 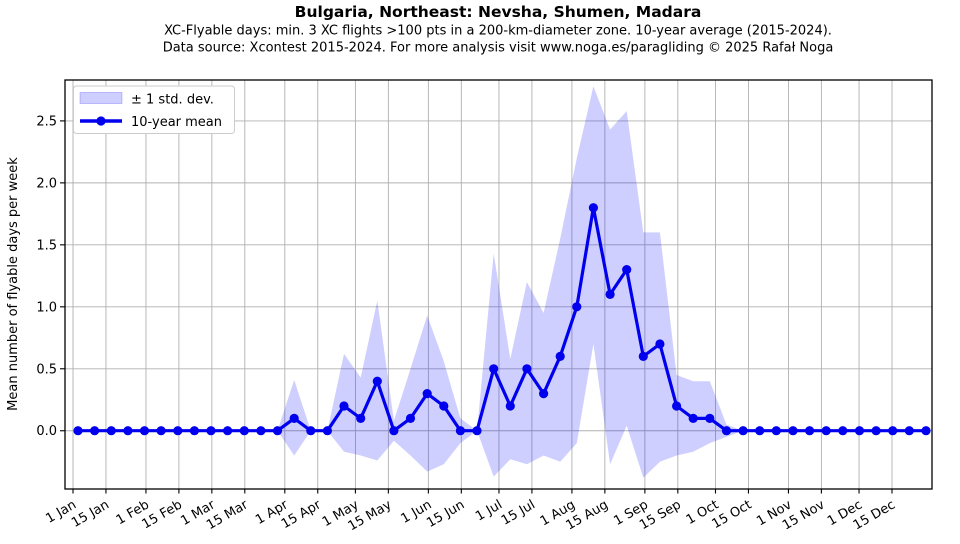 What do you see at coordinates (46, 431) in the screenshot?
I see `y-tick-label: 0.0` at bounding box center [46, 431].